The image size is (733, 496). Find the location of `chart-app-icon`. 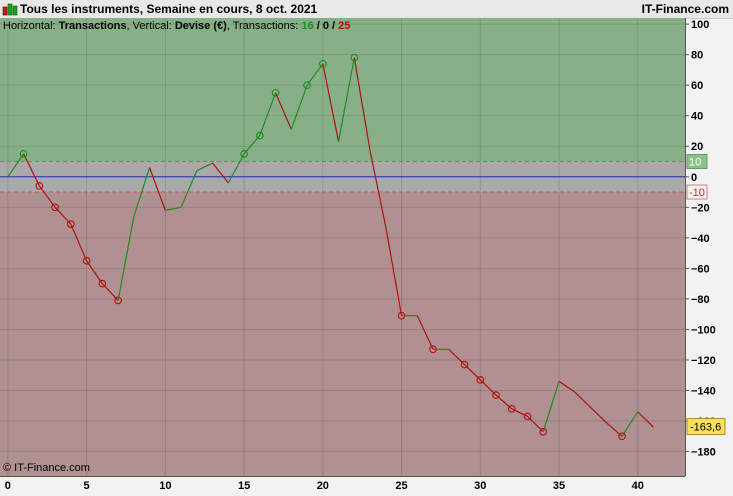

chart-app-icon is located at coordinates (10, 9).